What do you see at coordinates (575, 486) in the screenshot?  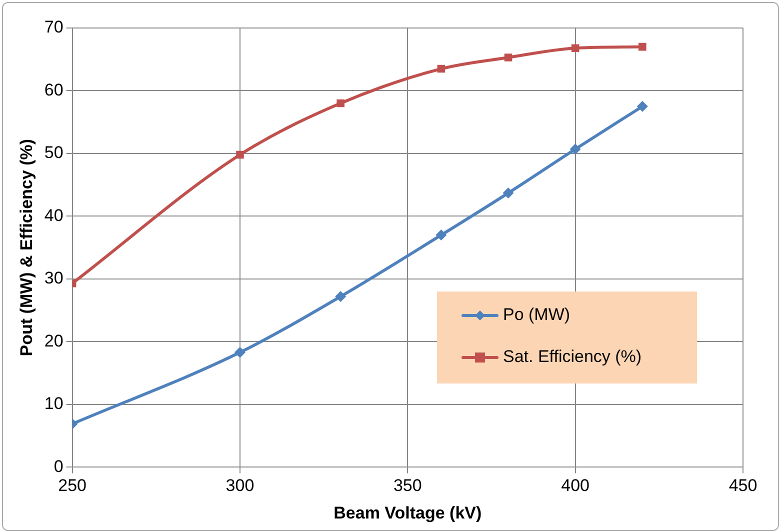 I see `x-tick-label: 400` at bounding box center [575, 486].